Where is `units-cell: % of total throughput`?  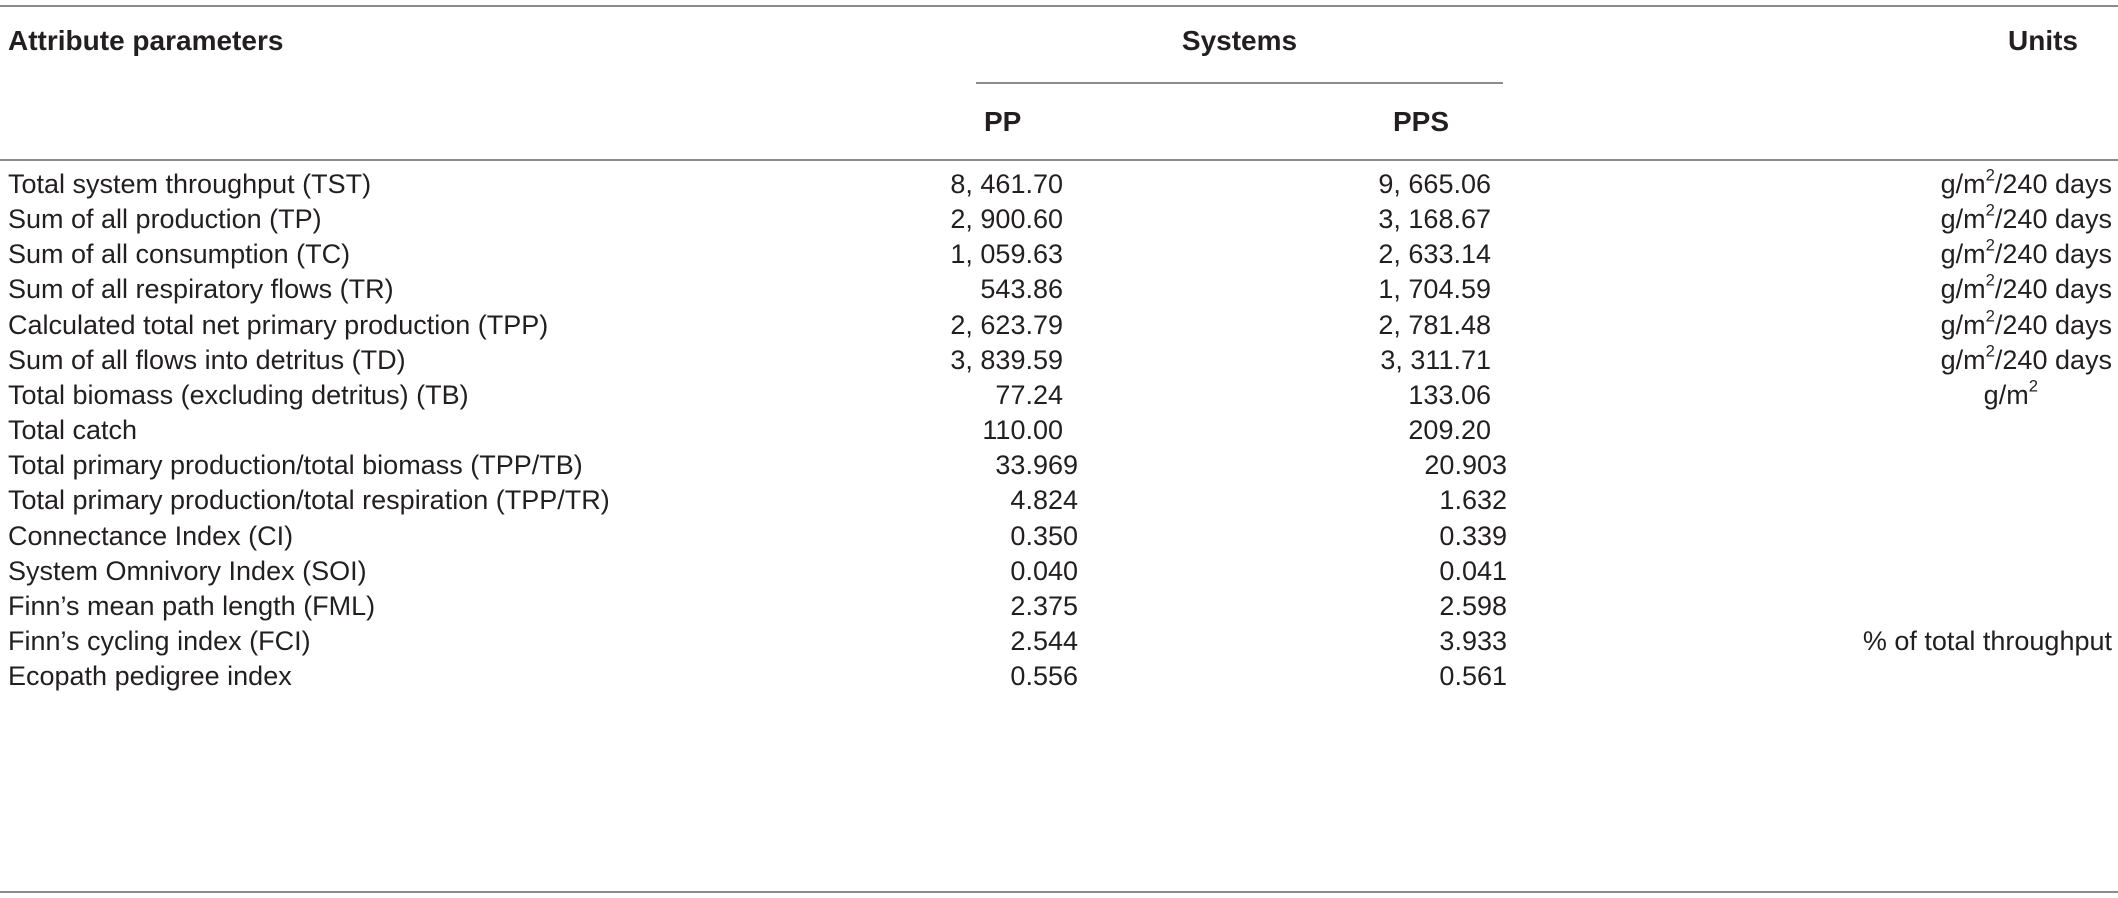
units-cell: % of total throughput is located at coordinates (1987, 641).